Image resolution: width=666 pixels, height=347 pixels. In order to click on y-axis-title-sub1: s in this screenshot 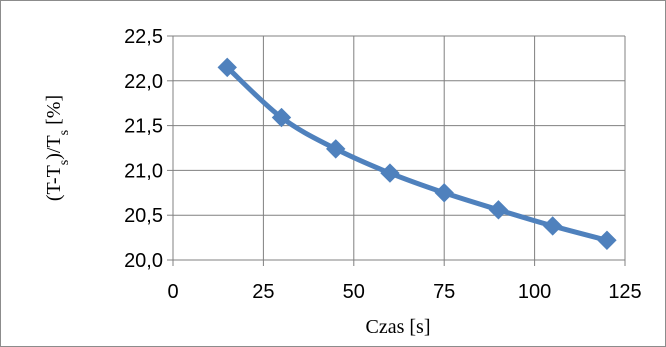, I will do `click(64, 162)`.